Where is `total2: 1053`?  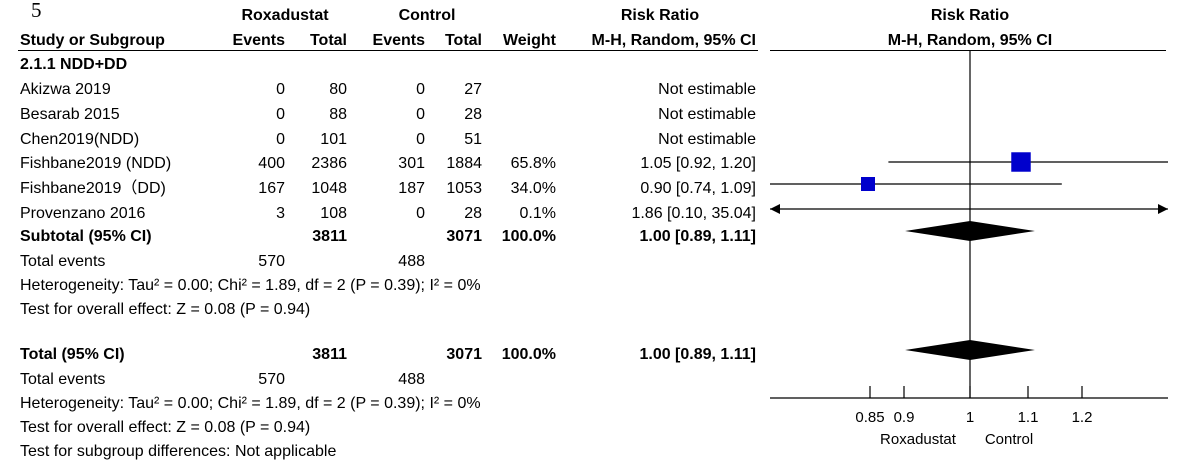 total2: 1053 is located at coordinates (464, 188).